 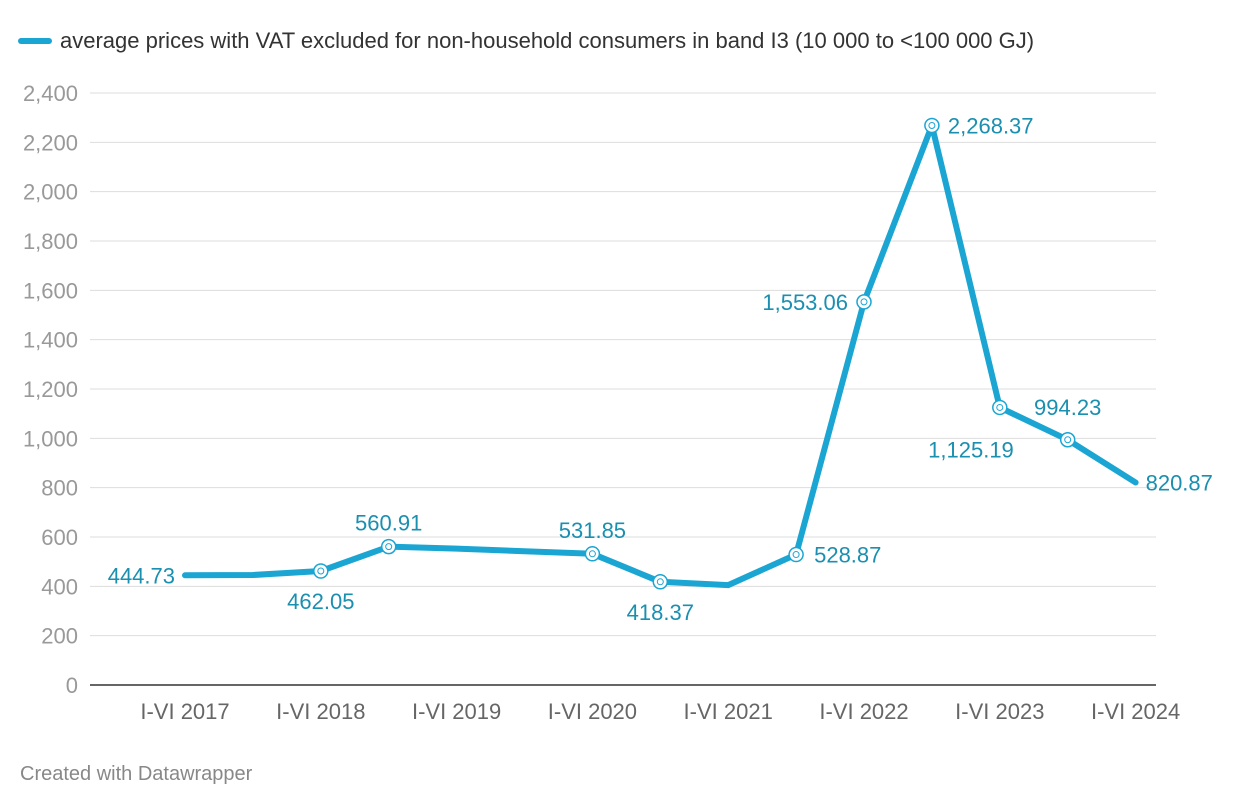 I want to click on data-label: 531.85, so click(x=592, y=530).